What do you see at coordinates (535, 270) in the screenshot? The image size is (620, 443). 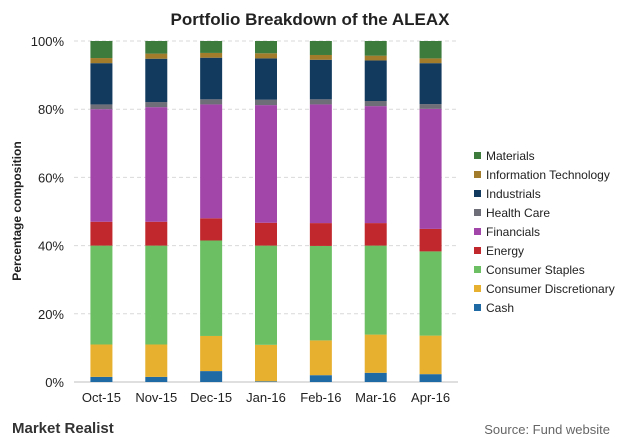 I see `legend-label: Consumer Staples` at bounding box center [535, 270].